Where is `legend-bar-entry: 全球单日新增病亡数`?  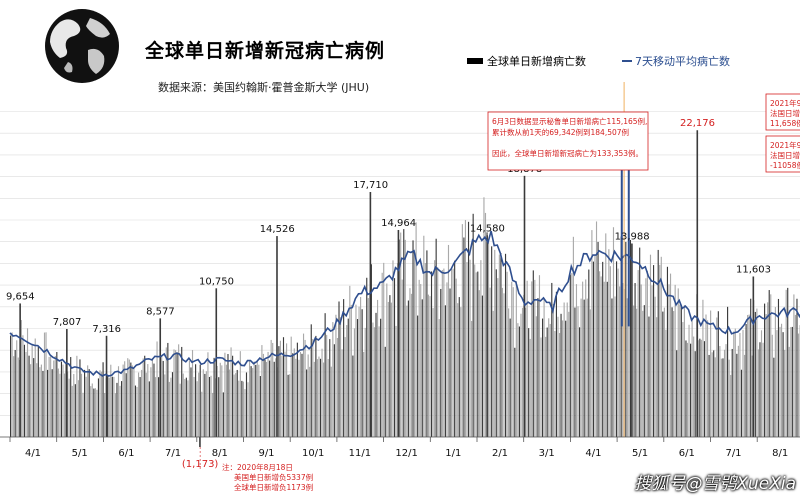
legend-bar-entry: 全球单日新增病亡数 is located at coordinates (526, 61).